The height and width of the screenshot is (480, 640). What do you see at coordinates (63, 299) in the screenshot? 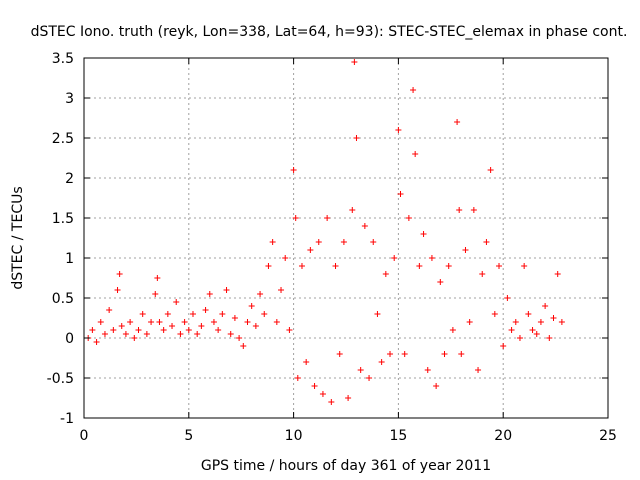
I see `y-tick-label: 0.5` at bounding box center [63, 299].